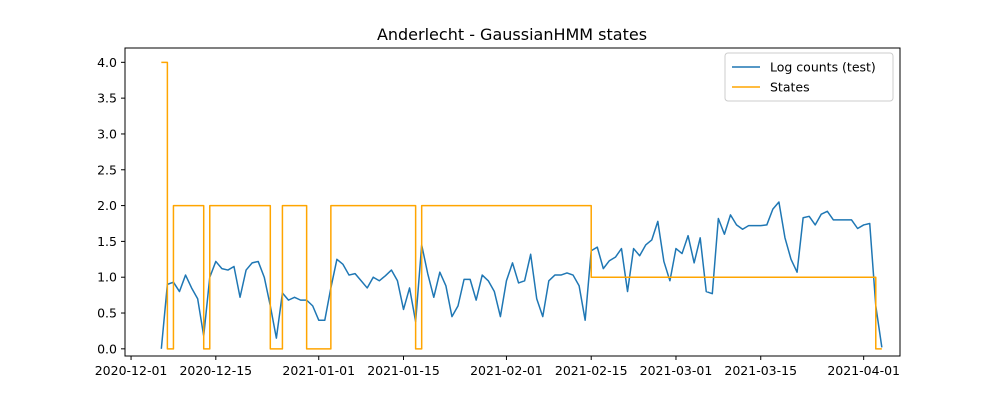  Describe the element at coordinates (107, 241) in the screenshot. I see `y-tick-label: 1.5` at that location.